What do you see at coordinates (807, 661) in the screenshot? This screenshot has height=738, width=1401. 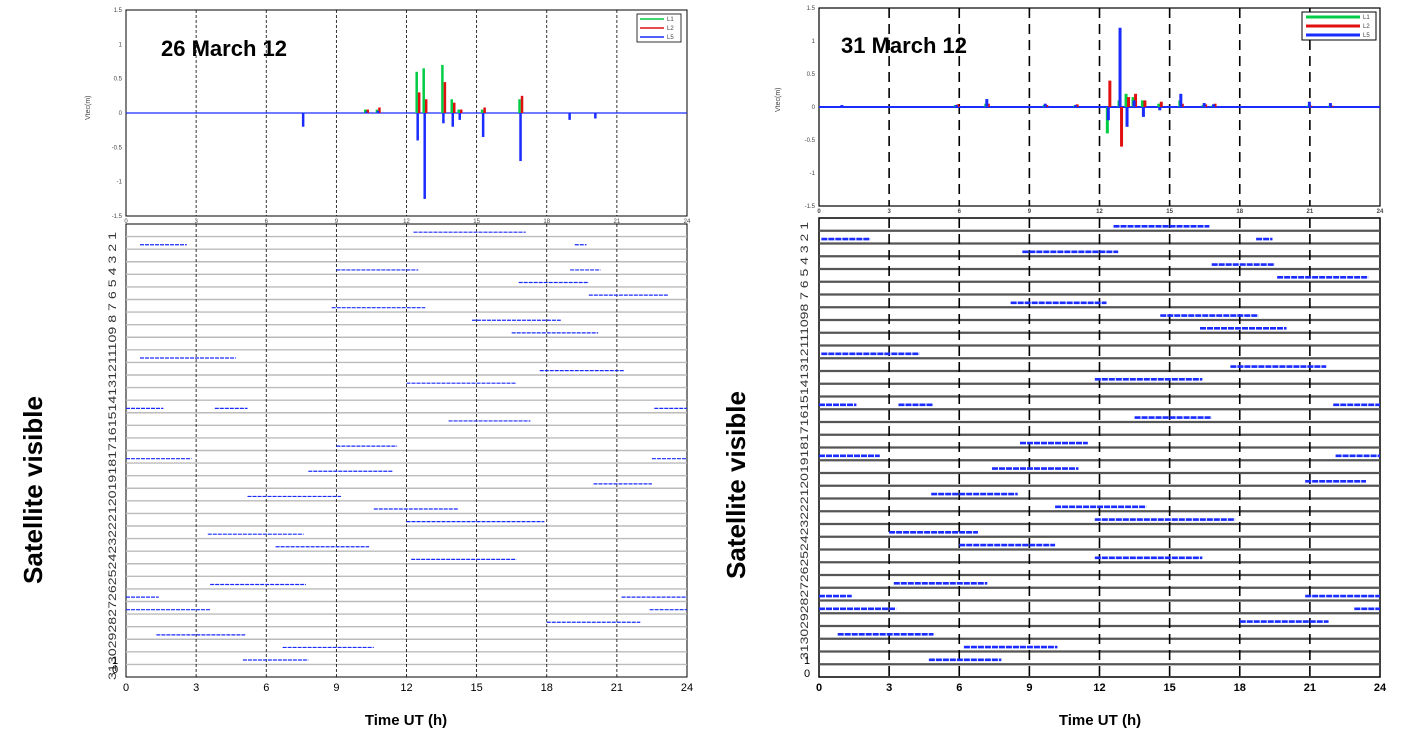 I see `right-bottom-ytick-low-1: 1` at bounding box center [807, 661].